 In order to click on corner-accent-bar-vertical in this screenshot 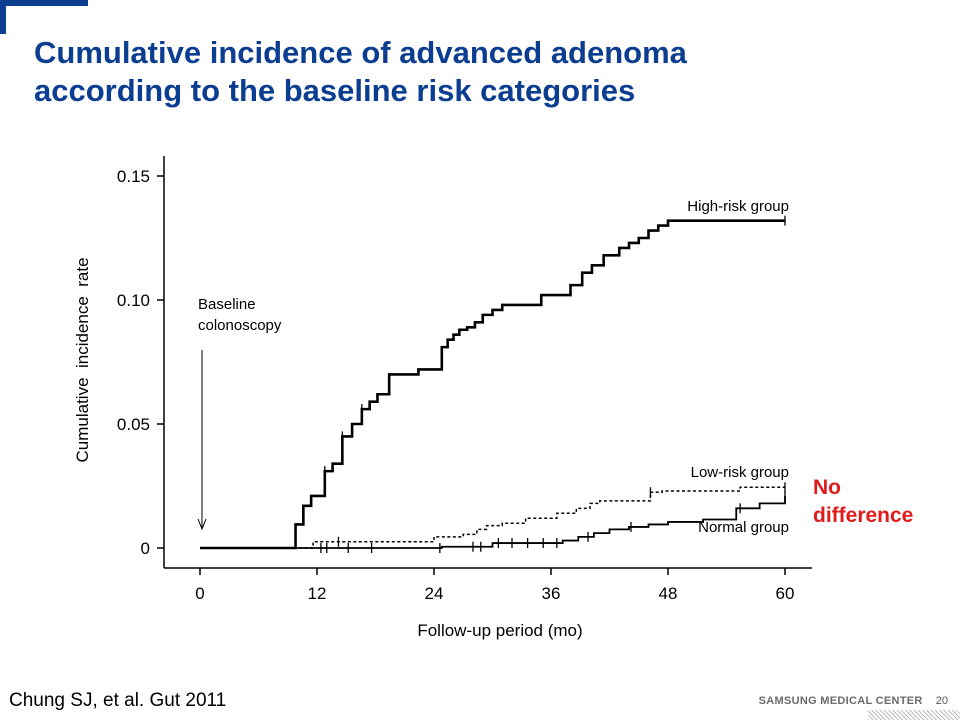, I will do `click(3, 17)`.